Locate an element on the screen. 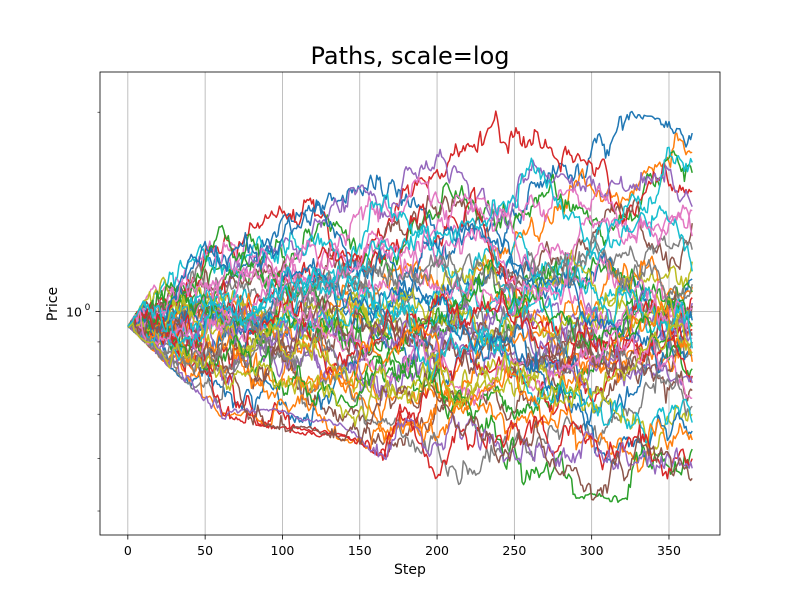 The image size is (800, 600). x-tick-label-3: 150 is located at coordinates (360, 550).